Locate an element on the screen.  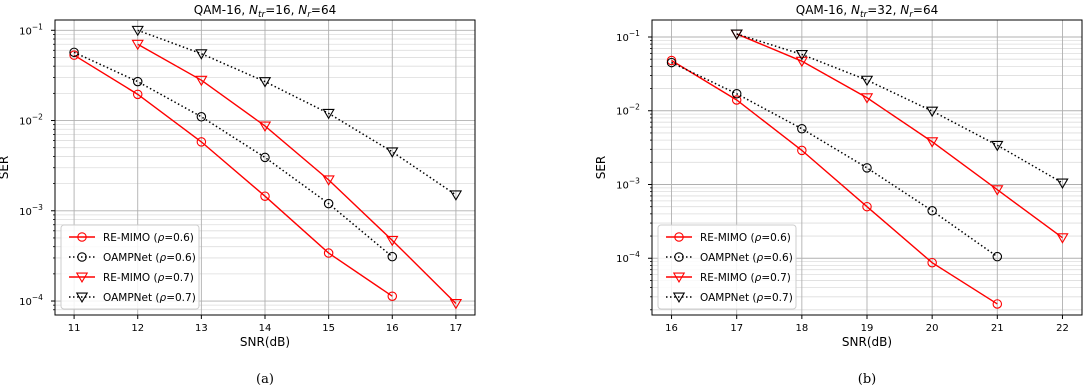
figure-caption: (b) is located at coordinates (867, 379).